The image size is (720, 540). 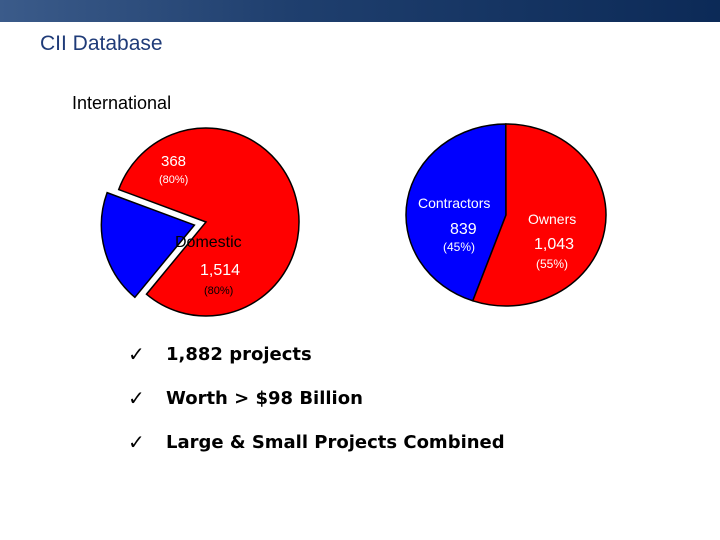 I want to click on pie-chart-contractors-owners, so click(x=506, y=215).